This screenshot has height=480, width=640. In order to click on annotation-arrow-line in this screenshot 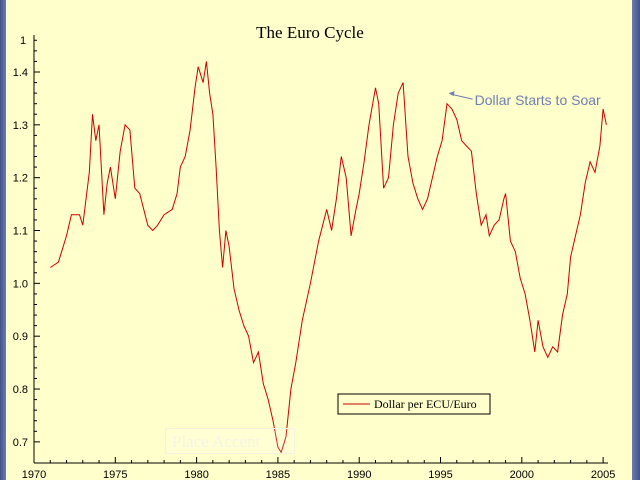, I will do `click(461, 96)`.